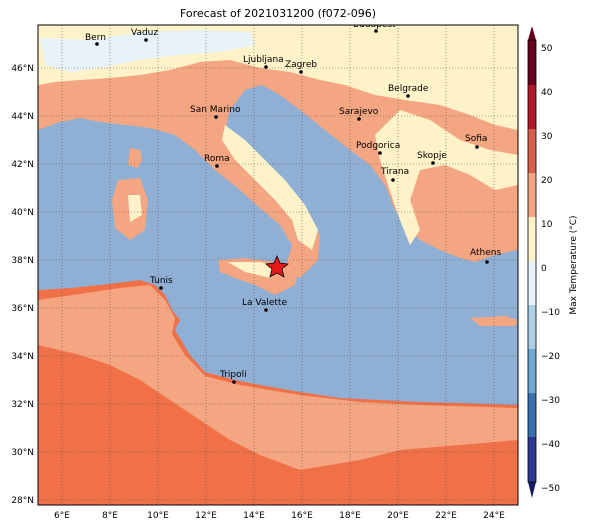 Image resolution: width=592 pixels, height=529 pixels. Describe the element at coordinates (547, 93) in the screenshot. I see `svg-text: 40` at that location.